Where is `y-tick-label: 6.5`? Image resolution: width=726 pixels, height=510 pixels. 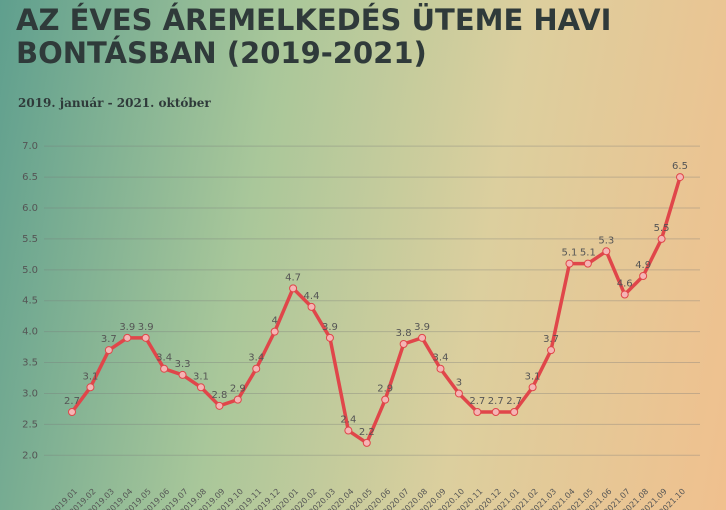 y-tick-label: 6.5 is located at coordinates (30, 177).